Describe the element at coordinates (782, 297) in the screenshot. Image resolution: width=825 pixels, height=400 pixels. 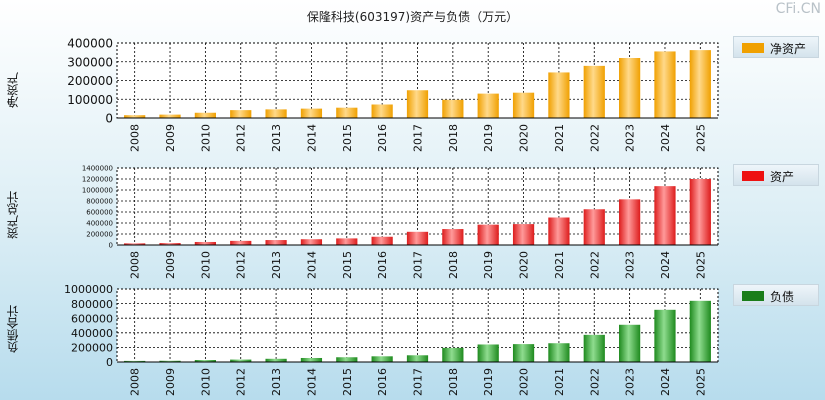
I see `legend-label-liabilities: 负债` at that location.